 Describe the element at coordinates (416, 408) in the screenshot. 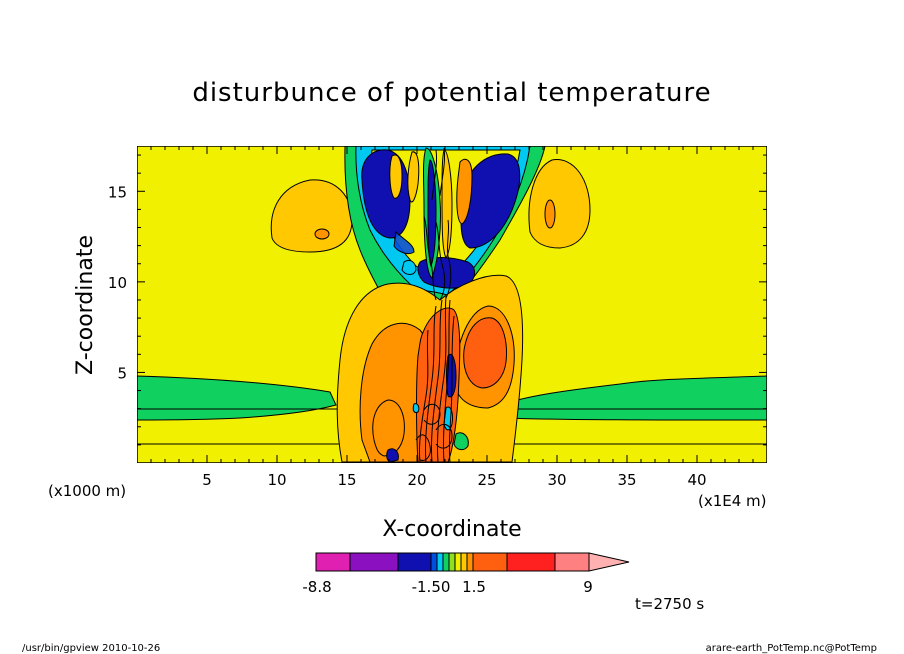

I see `bottom-cyan-spot` at that location.